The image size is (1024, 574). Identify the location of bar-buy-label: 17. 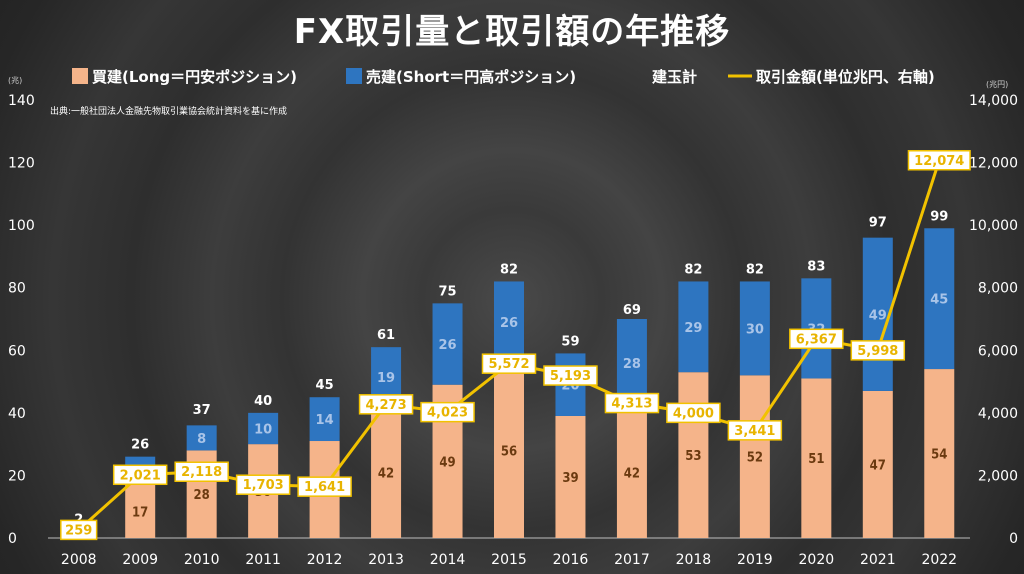
(140, 512).